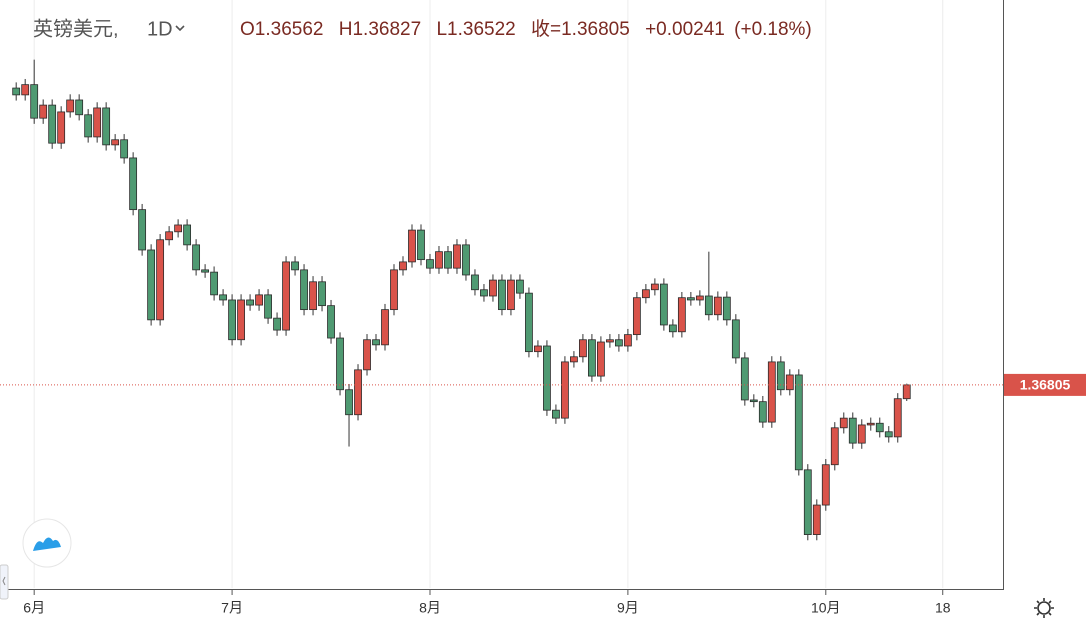 Image resolution: width=1086 pixels, height=622 pixels. I want to click on open-label: O, so click(247, 29).